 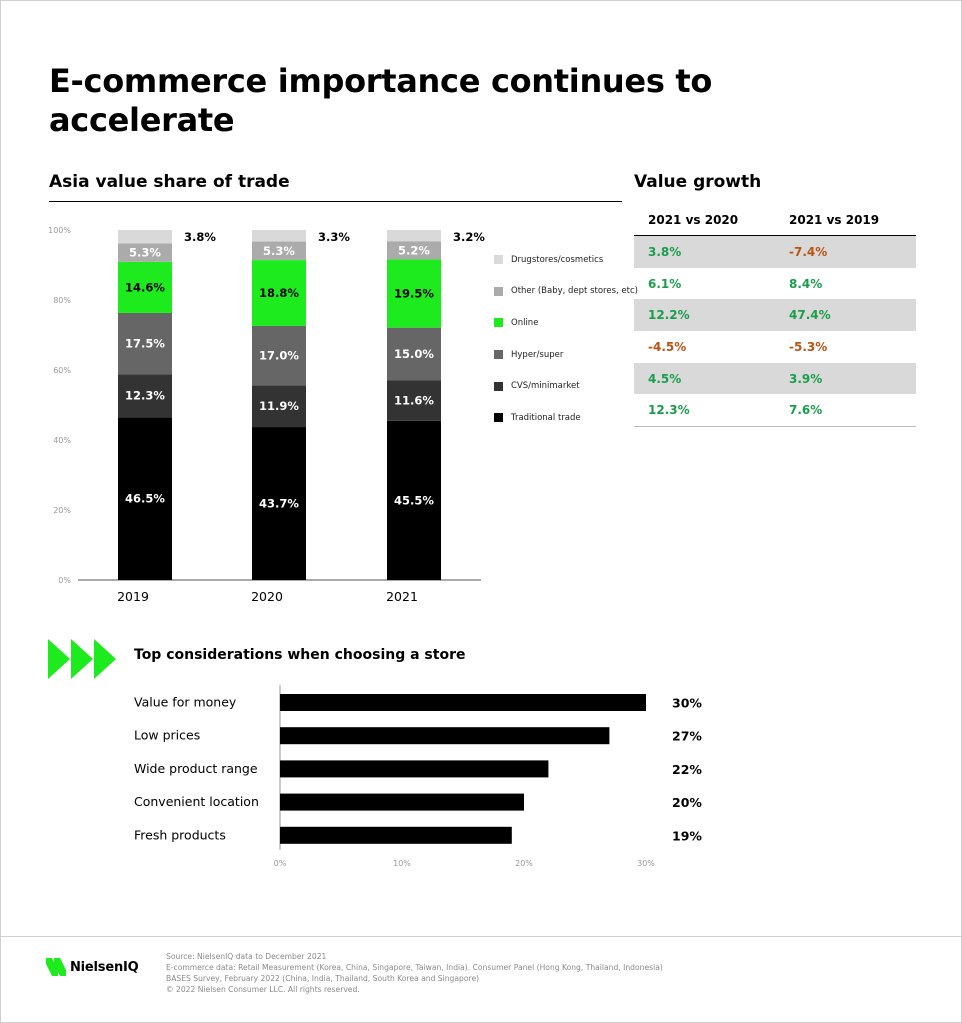 I want to click on data-label: 14.6%, so click(x=145, y=287).